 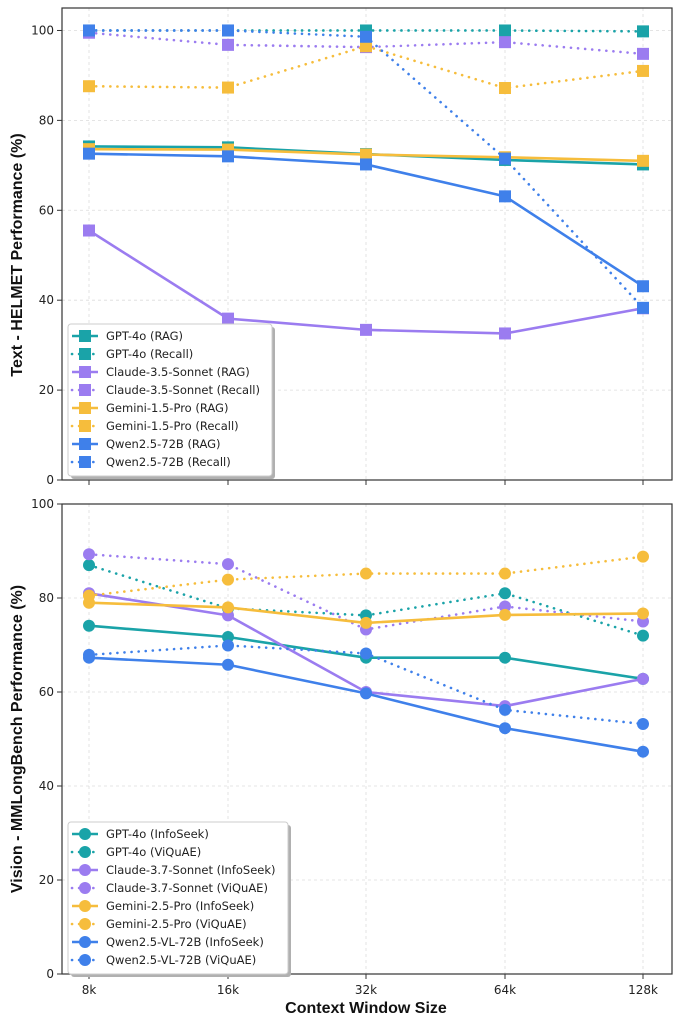 I want to click on top-legend-label: Gemini-1.5-Pro (RAG), so click(x=167, y=408).